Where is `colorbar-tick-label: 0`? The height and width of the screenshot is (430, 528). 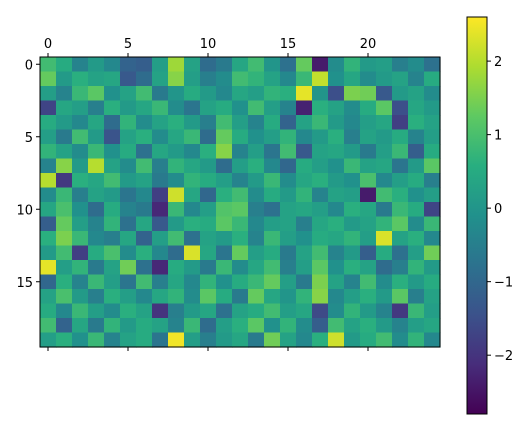
colorbar-tick-label: 0 is located at coordinates (498, 209).